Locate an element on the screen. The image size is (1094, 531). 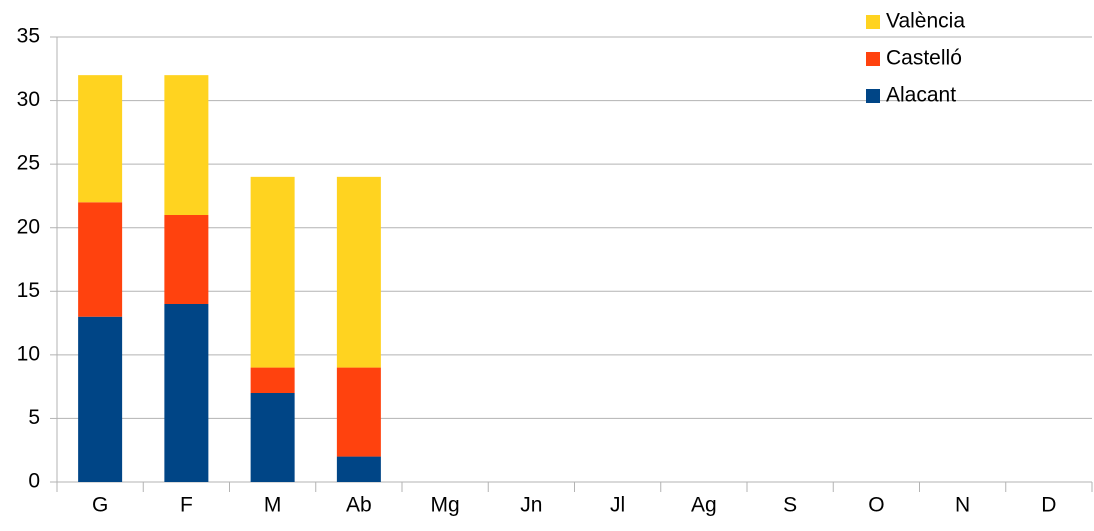
x-tick-label: D is located at coordinates (1048, 505).